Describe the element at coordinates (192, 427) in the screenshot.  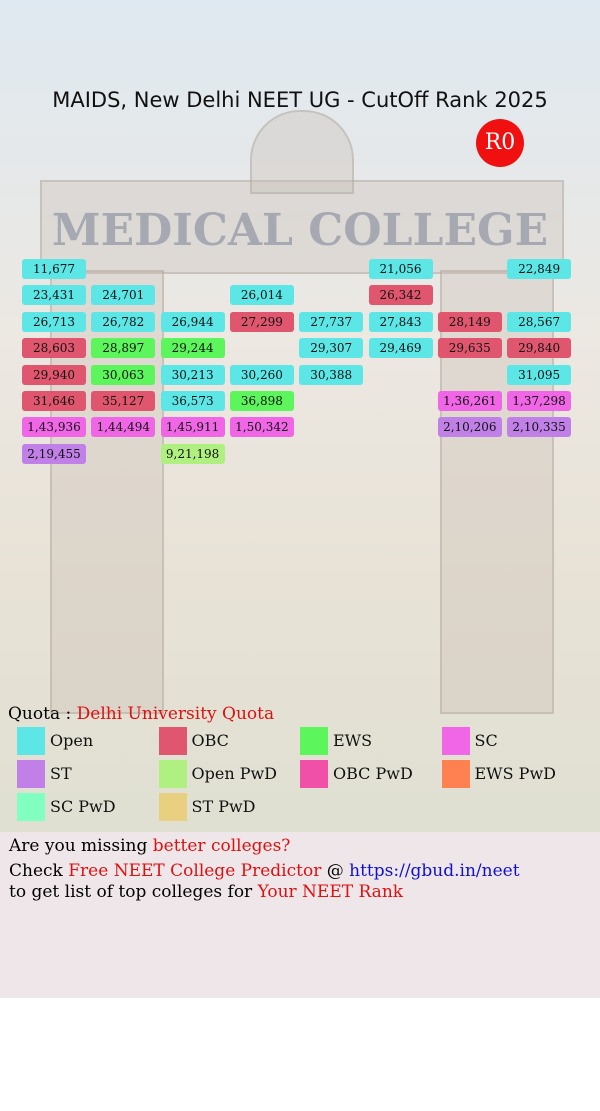
I see `rank-cell: 1,45,911` at that location.